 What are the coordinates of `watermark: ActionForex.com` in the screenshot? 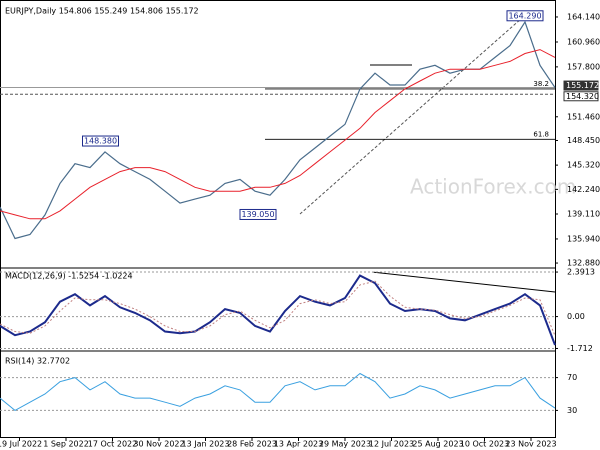 It's located at (493, 187).